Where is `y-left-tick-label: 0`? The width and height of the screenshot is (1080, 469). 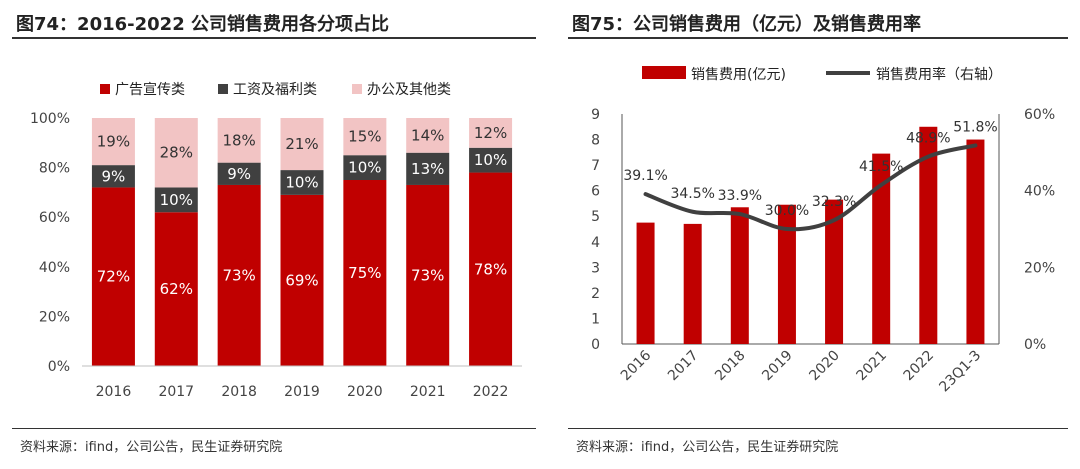 y-left-tick-label: 0 is located at coordinates (595, 345).